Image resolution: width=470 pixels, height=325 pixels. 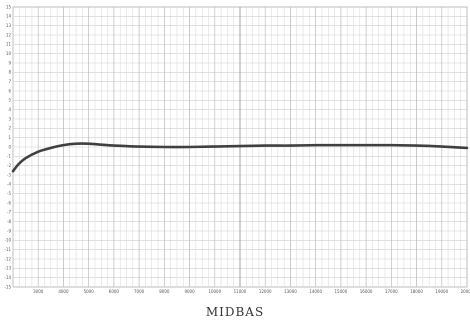 What do you see at coordinates (9, 62) in the screenshot?
I see `y-tick-label: 9` at bounding box center [9, 62].